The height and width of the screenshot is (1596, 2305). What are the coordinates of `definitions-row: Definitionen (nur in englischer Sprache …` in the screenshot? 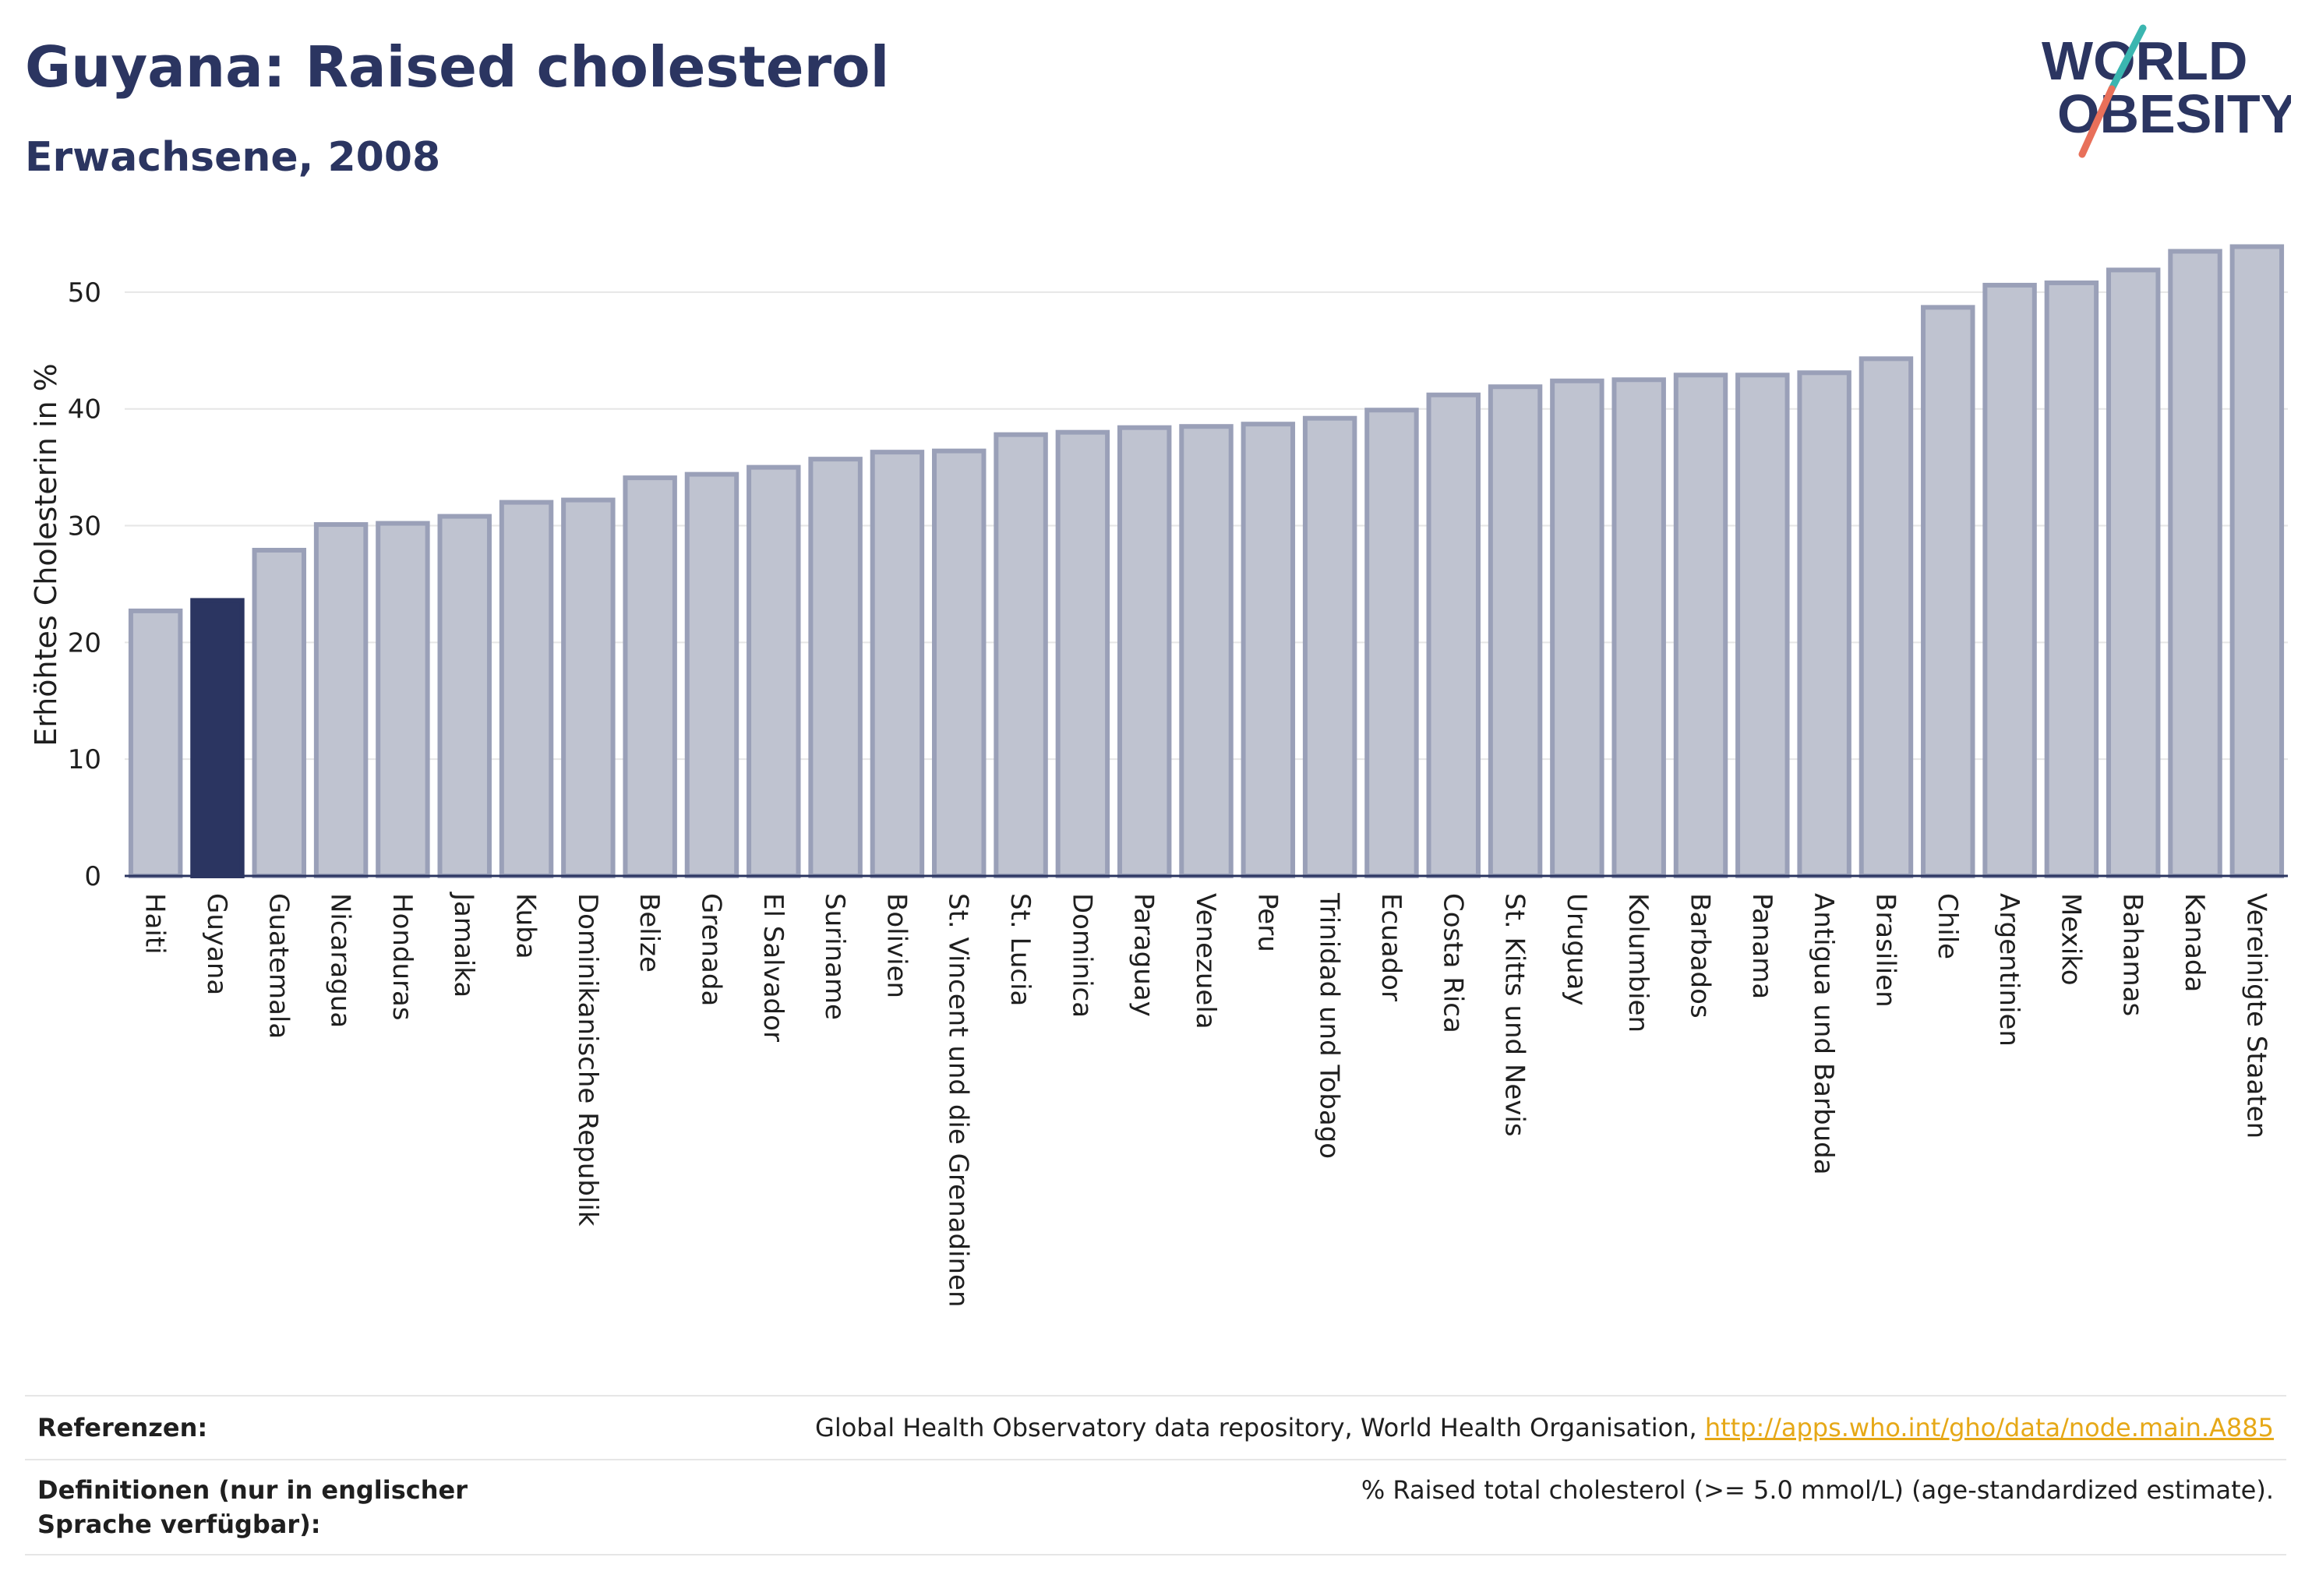 It's located at (1155, 1507).